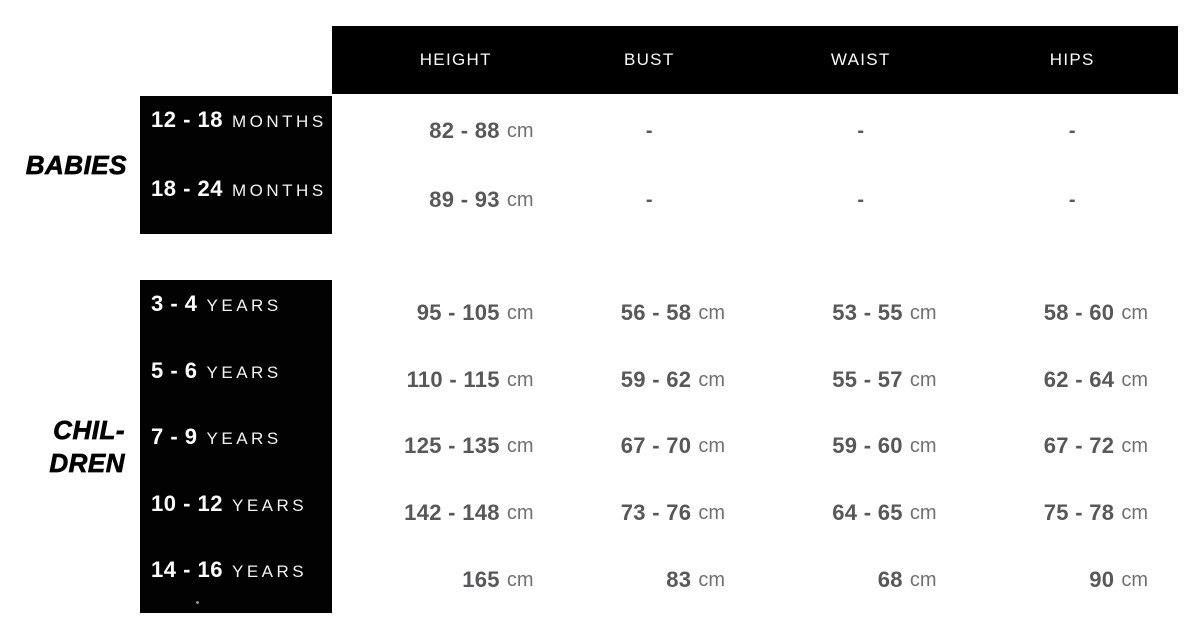  What do you see at coordinates (187, 570) in the screenshot?
I see `age-range: 14 - 16` at bounding box center [187, 570].